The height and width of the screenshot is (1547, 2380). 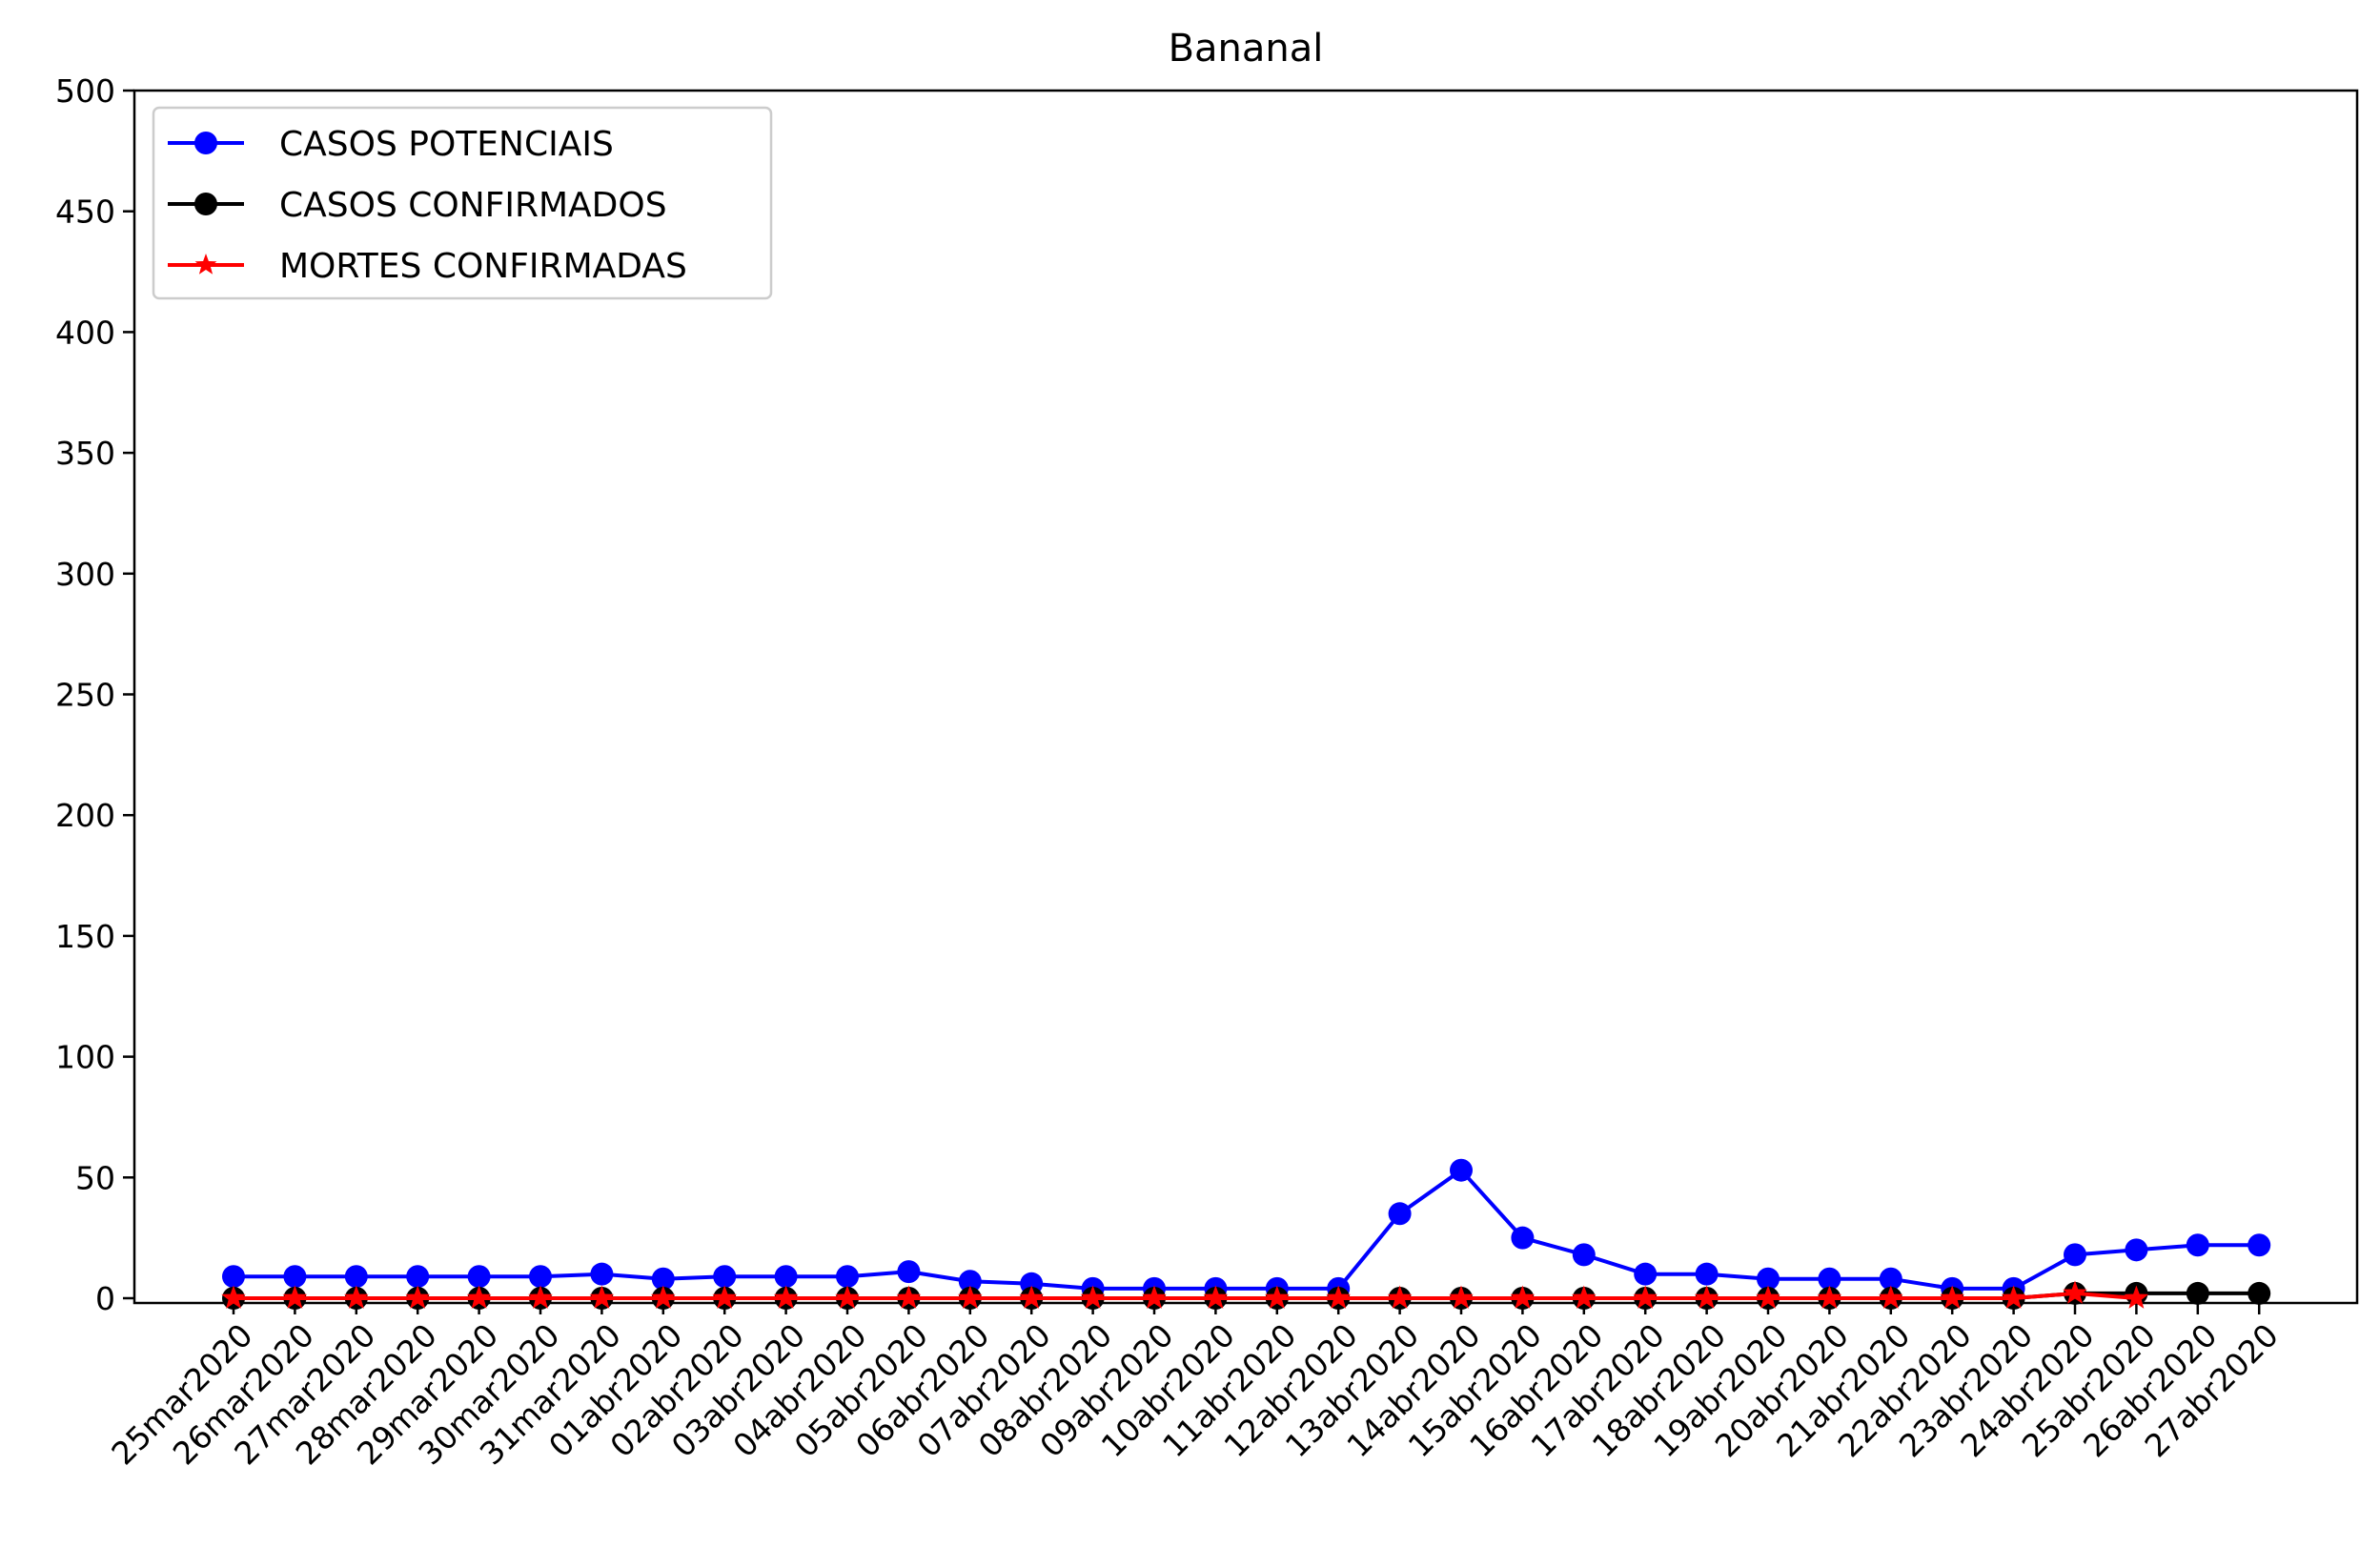 I want to click on y-axis: 0 50 100 150 200 250 300 350 400 450 500, so click(x=95, y=694).